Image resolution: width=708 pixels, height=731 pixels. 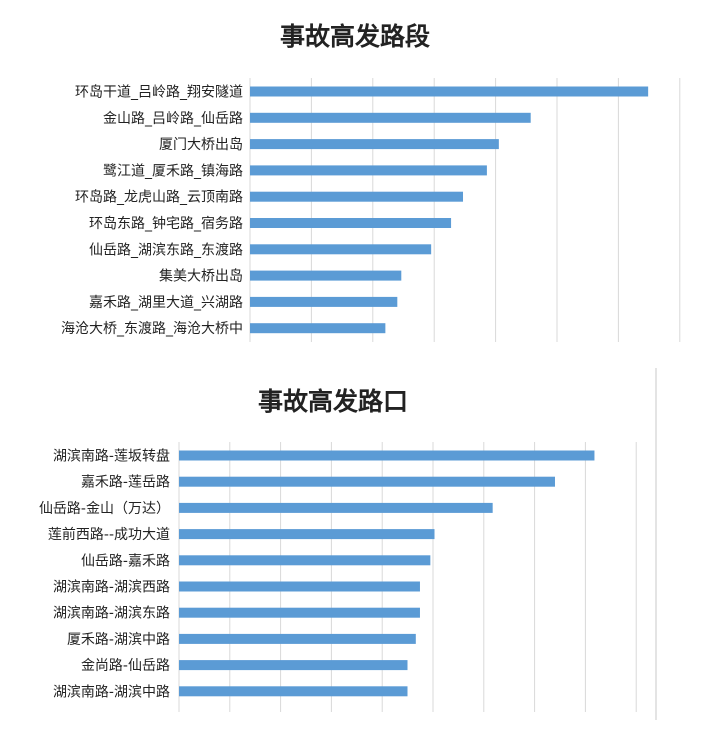 What do you see at coordinates (111, 588) in the screenshot?
I see `category-label: 湖滨南路-湖滨西路` at bounding box center [111, 588].